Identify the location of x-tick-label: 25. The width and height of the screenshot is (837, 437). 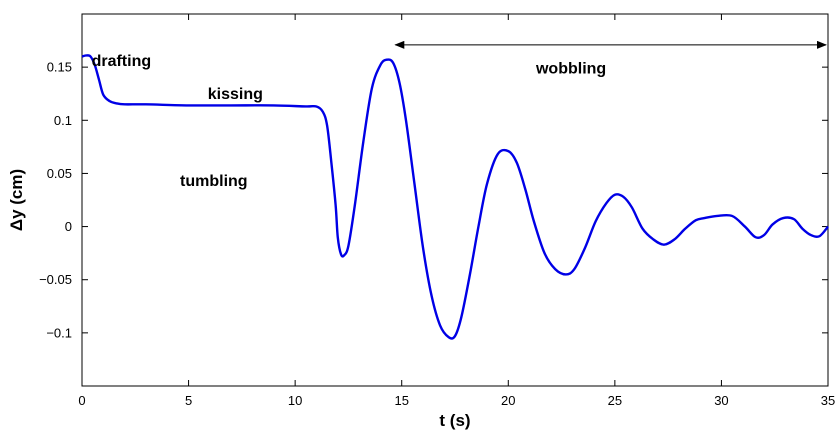
(615, 400).